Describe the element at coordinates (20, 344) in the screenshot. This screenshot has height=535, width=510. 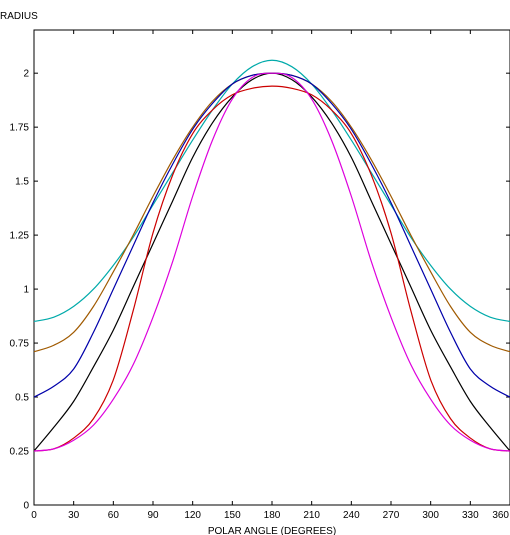
I see `y-tick-label: 0.75` at that location.